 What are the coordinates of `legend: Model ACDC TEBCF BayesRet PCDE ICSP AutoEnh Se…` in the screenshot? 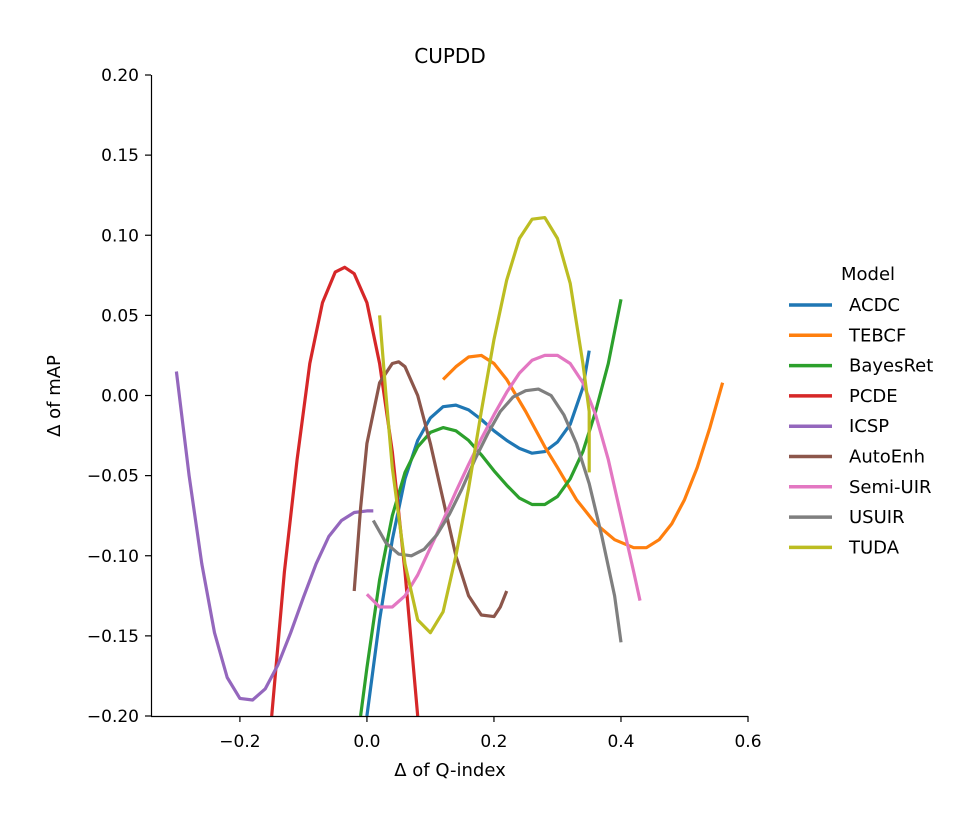 It's located at (861, 411).